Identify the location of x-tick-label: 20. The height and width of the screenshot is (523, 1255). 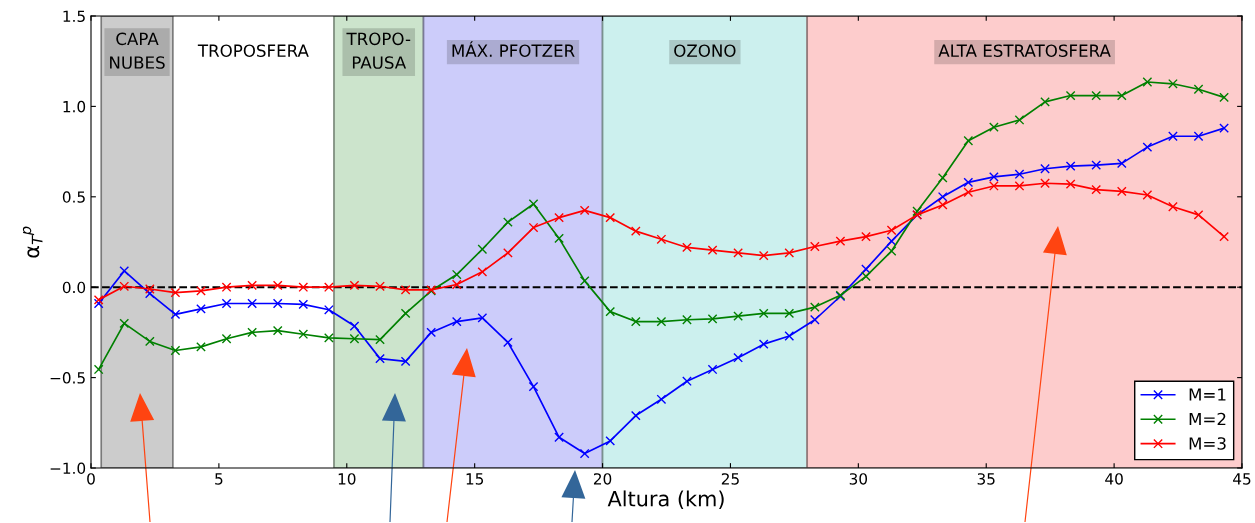
(602, 479).